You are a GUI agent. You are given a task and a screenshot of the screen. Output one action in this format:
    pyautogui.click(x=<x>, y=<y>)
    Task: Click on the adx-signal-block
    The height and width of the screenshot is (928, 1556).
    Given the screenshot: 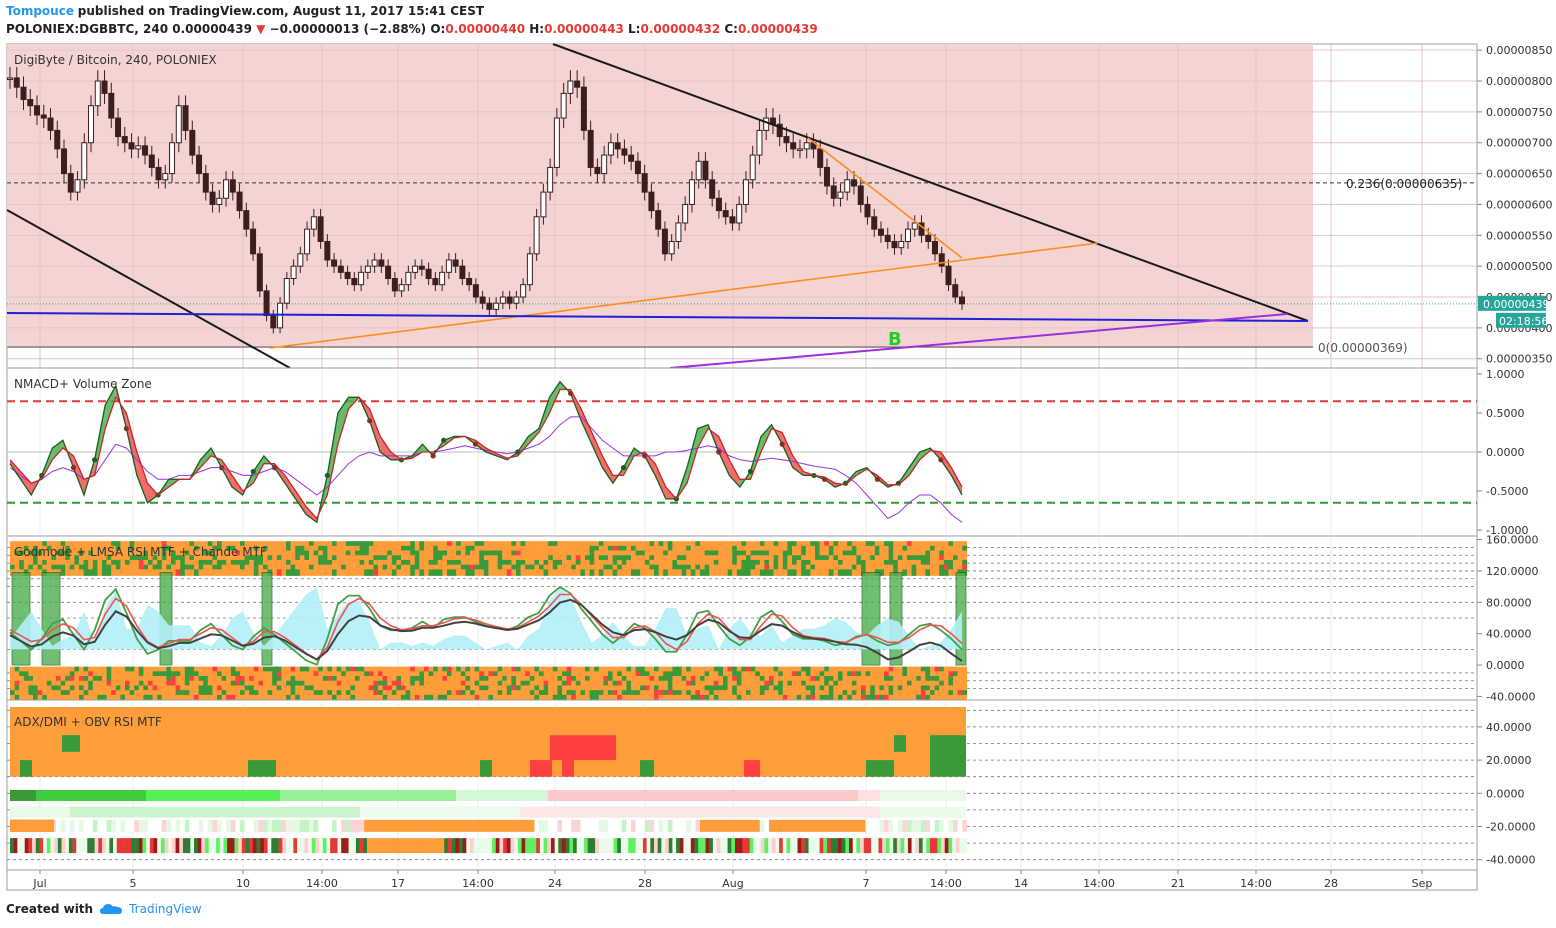 What is the action you would take?
    pyautogui.click(x=948, y=756)
    